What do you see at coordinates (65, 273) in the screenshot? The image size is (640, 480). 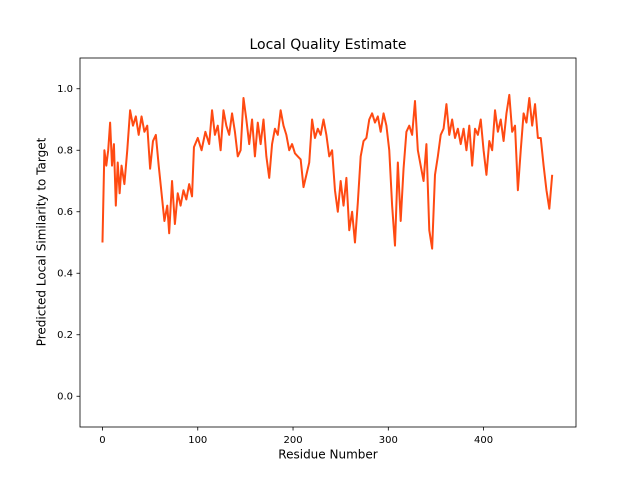 I see `y-tick-label: 0.4` at bounding box center [65, 273].